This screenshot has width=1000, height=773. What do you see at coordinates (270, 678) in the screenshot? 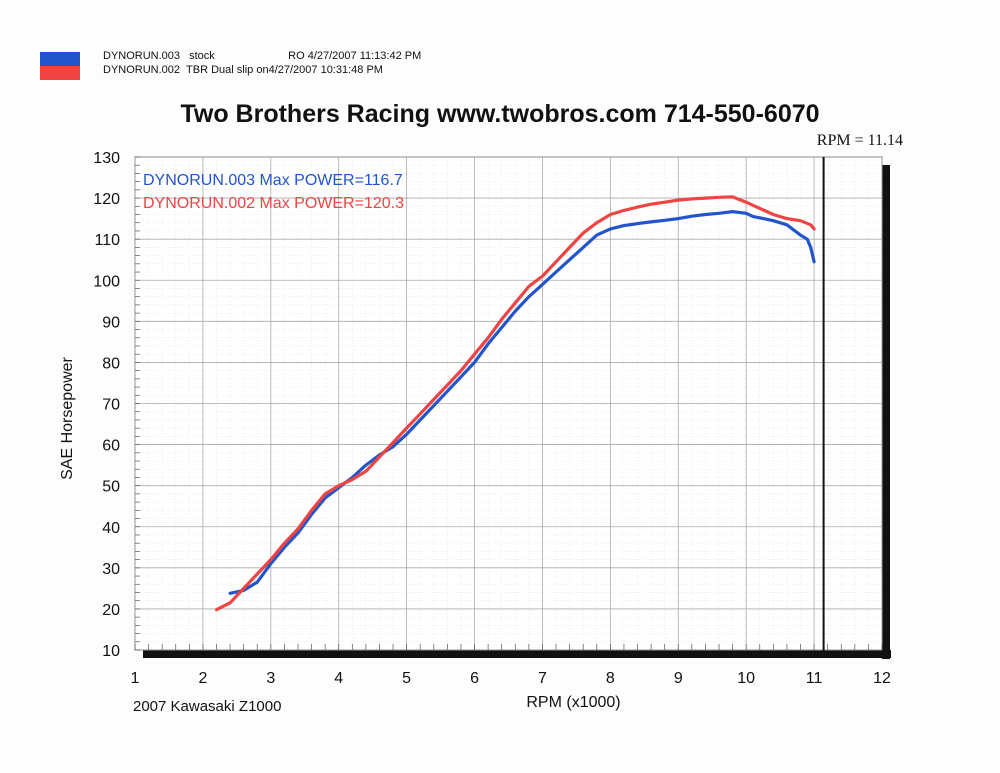
I see `x-tick-label: 3` at bounding box center [270, 678].